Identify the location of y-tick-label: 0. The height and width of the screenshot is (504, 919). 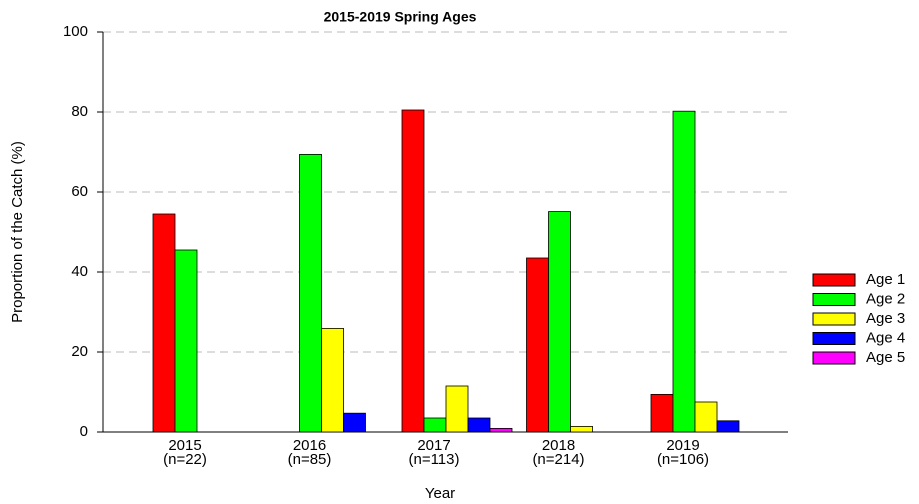
(84, 431).